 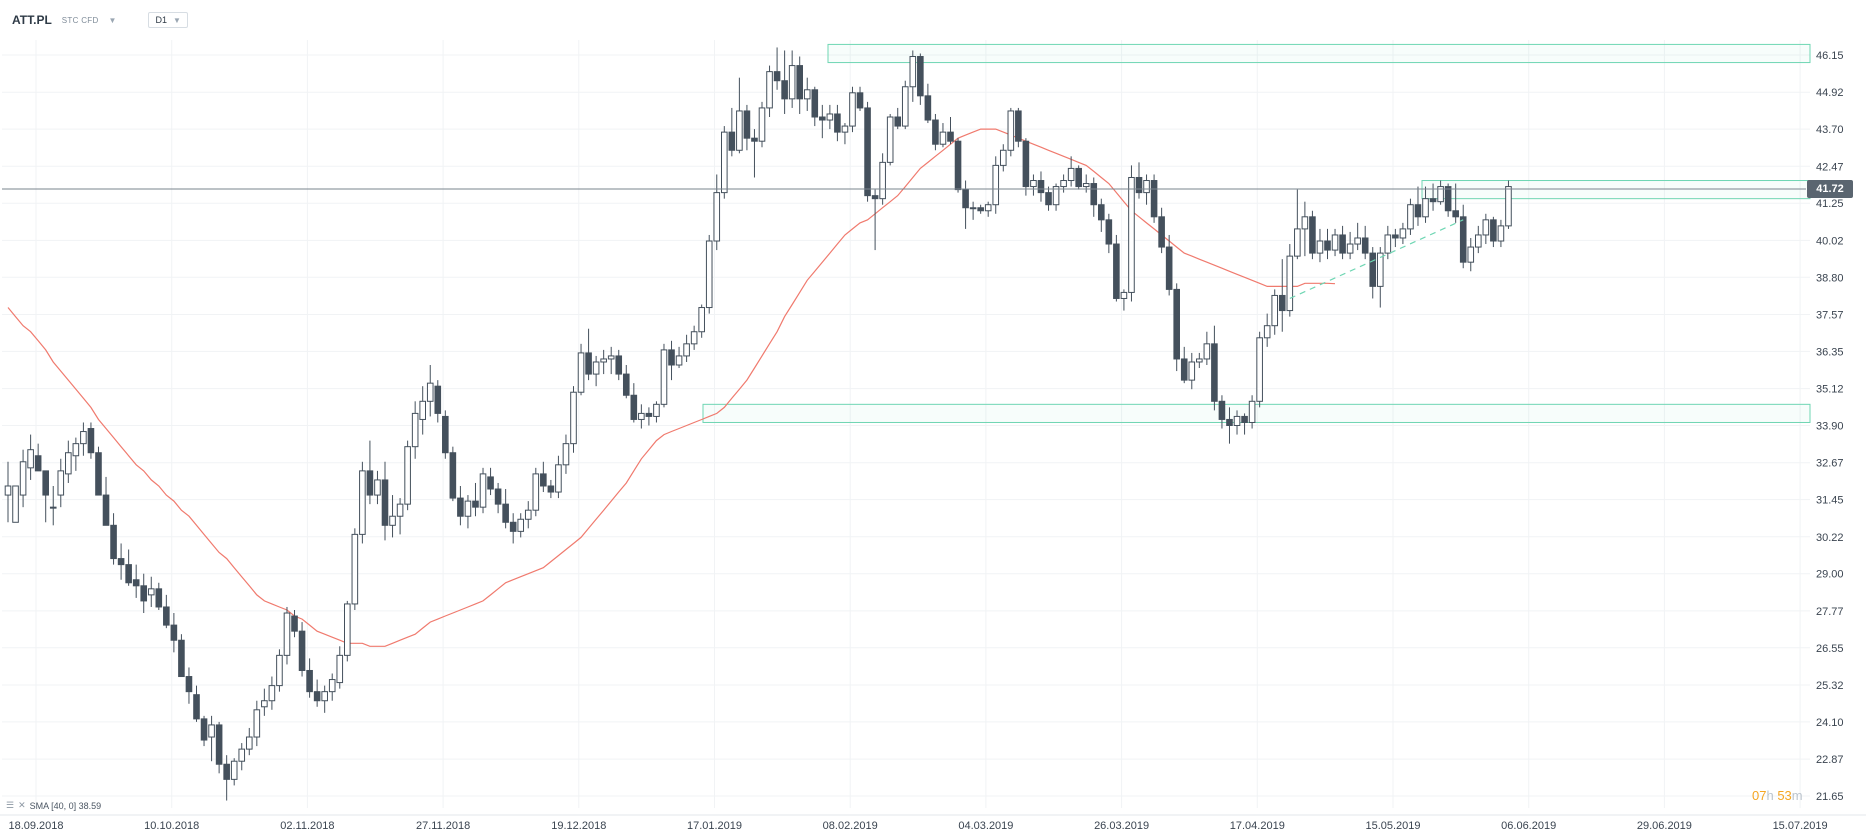 What do you see at coordinates (1257, 826) in the screenshot?
I see `x-tick-label: 17.04.2019` at bounding box center [1257, 826].